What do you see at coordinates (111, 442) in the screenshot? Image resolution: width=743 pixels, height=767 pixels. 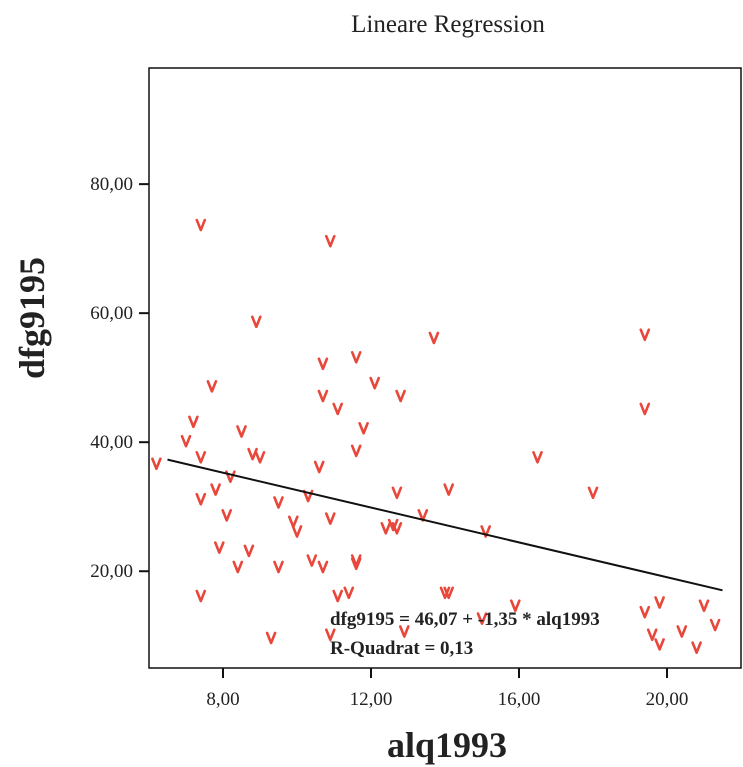 I see `y-tick-label: 40,00` at bounding box center [111, 442].